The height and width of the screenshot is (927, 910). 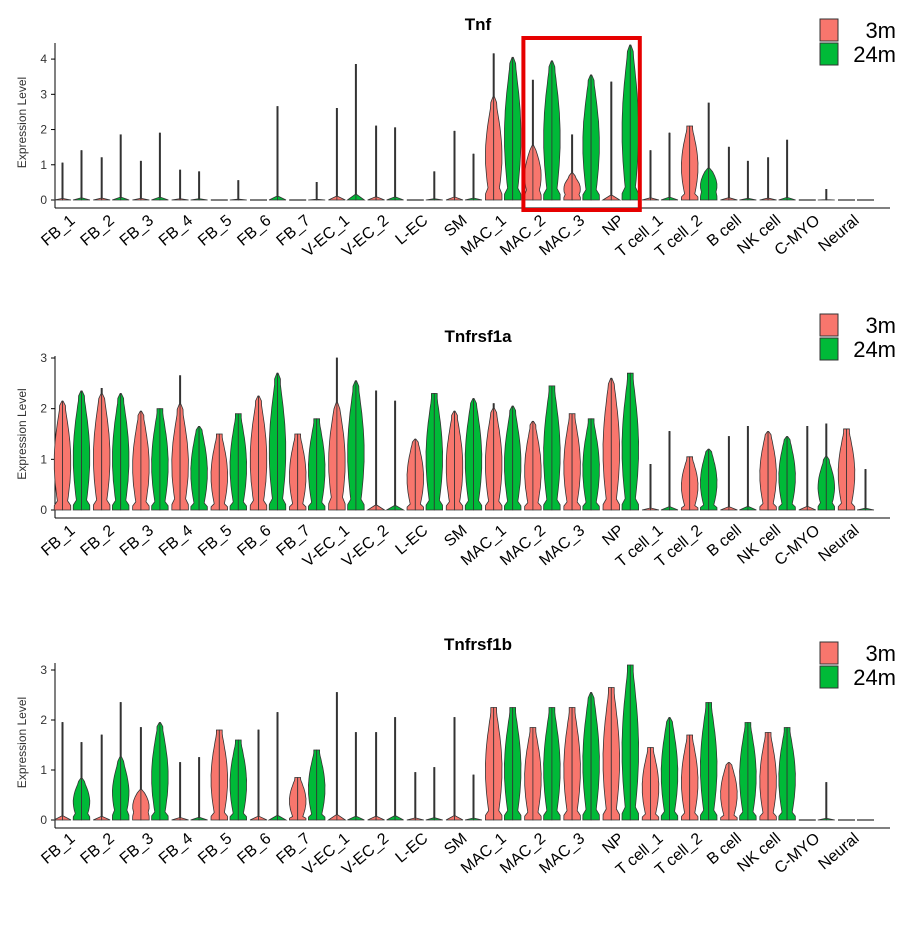 I want to click on violin-group-sm, so click(x=464, y=769).